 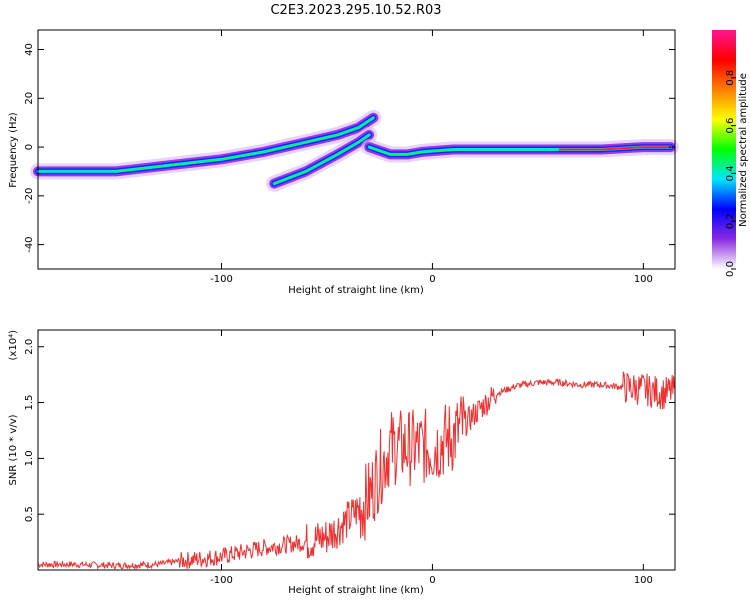 I want to click on spectrogram-y-tick-label-1: -20, so click(x=29, y=196).